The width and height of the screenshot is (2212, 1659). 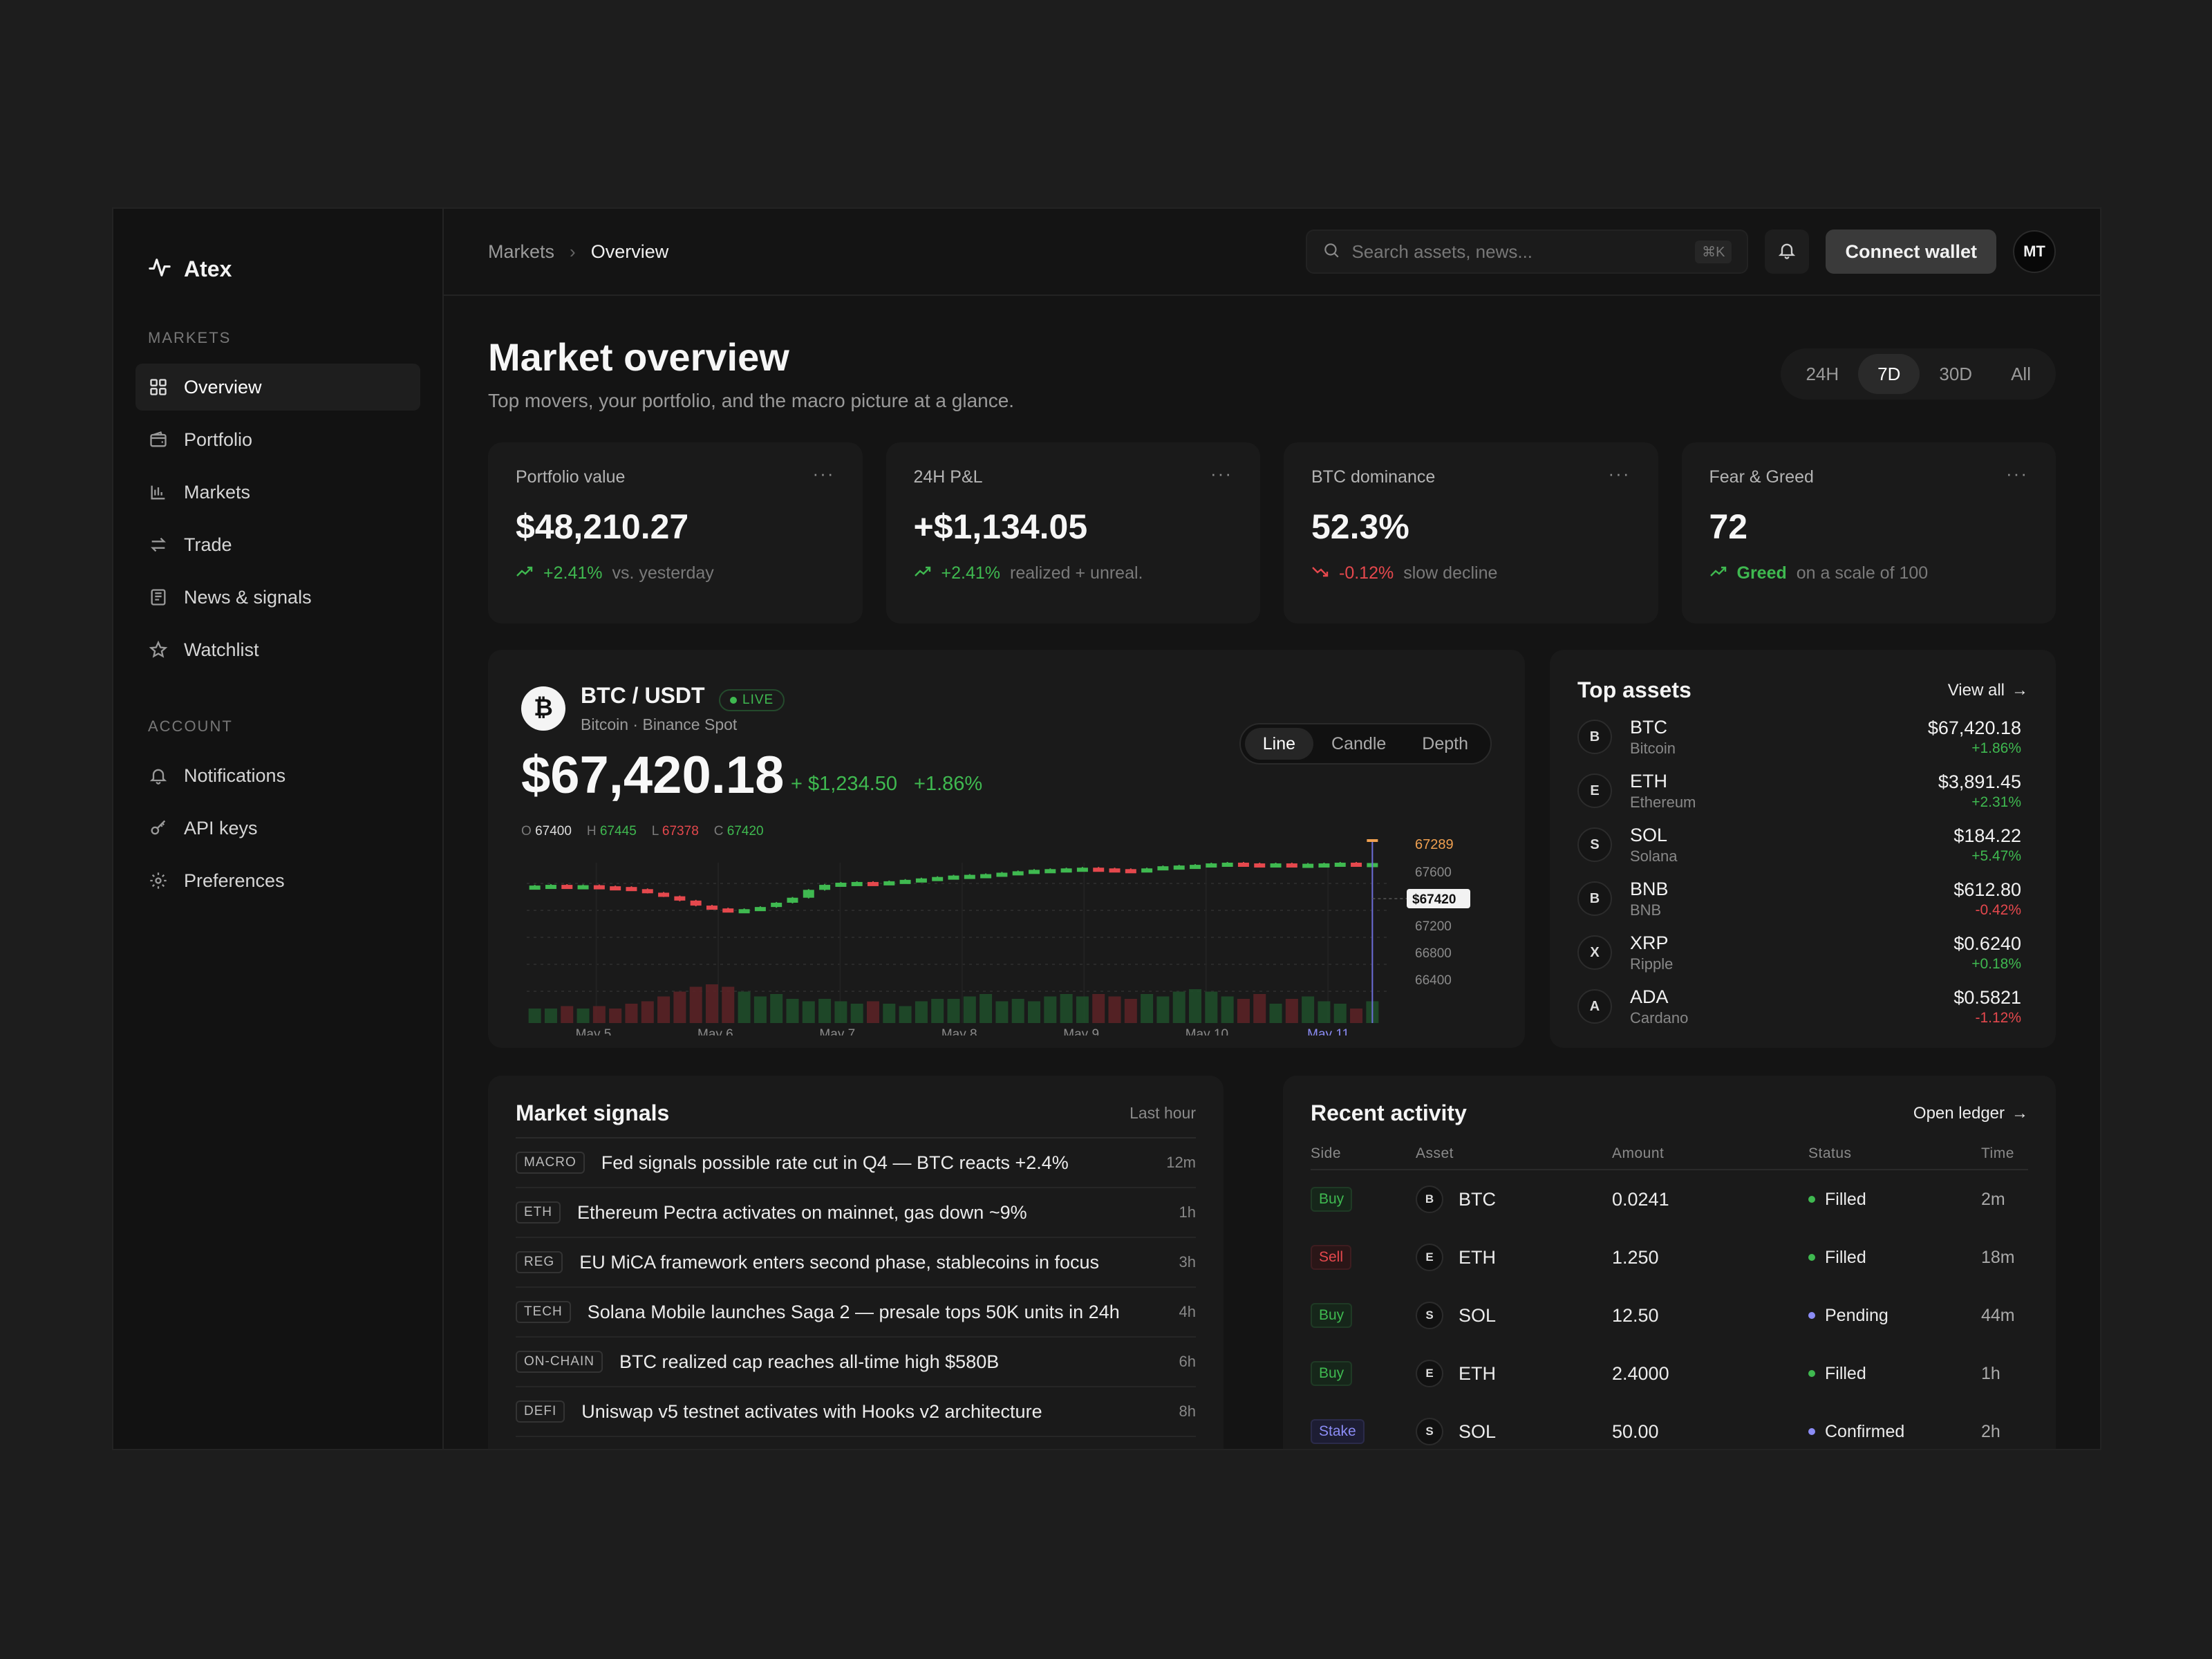 What do you see at coordinates (1802, 953) in the screenshot?
I see `asset-row: X XRP Ripple $0.6240 +0.18%` at bounding box center [1802, 953].